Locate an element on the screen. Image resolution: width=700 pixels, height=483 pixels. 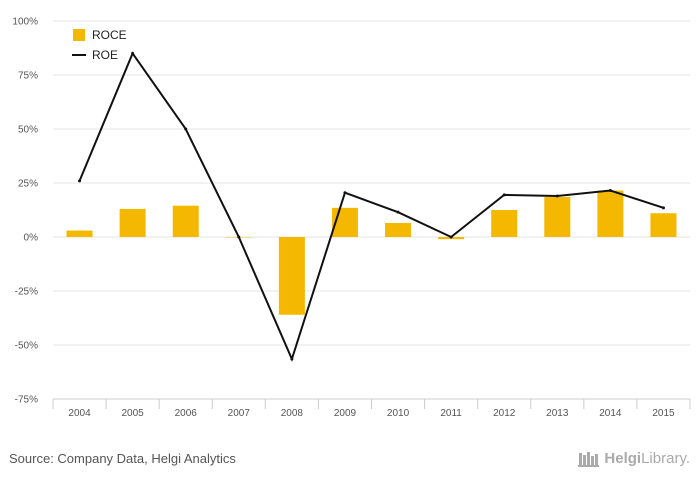
library-icon is located at coordinates (589, 459).